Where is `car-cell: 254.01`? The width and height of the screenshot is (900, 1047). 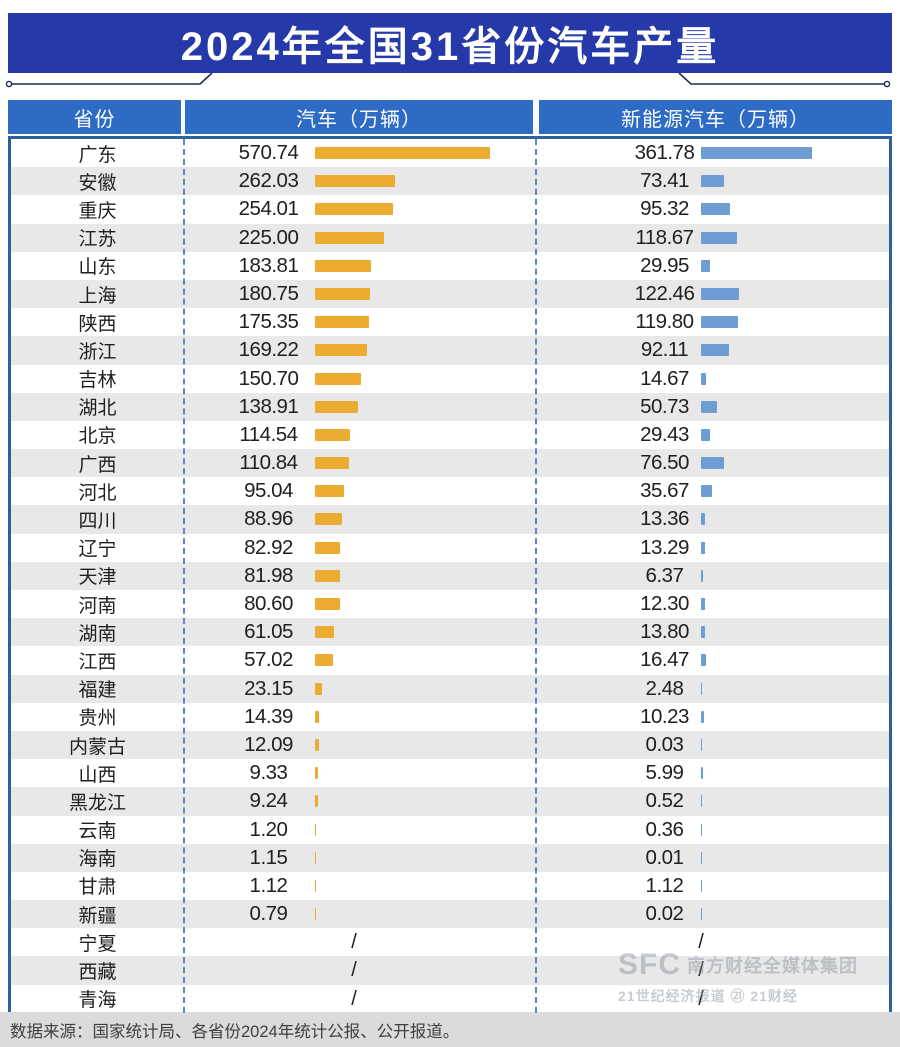 car-cell: 254.01 is located at coordinates (360, 209).